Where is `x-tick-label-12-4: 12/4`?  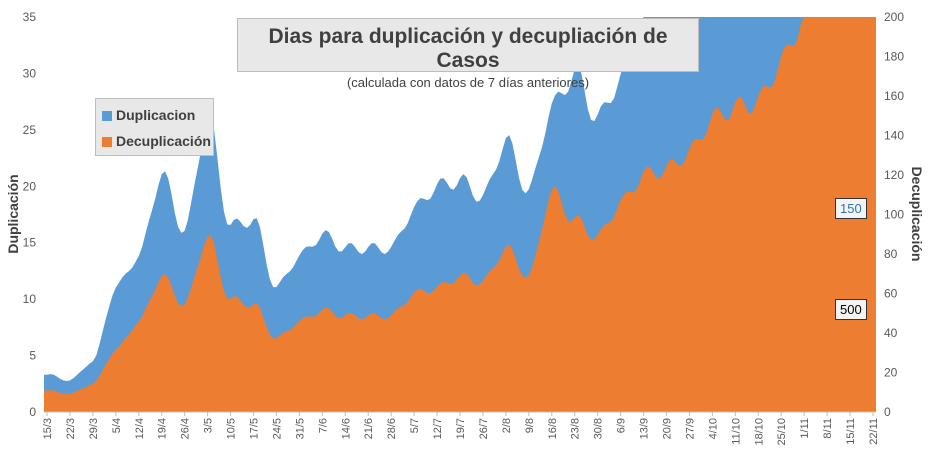
x-tick-label-12-4: 12/4 is located at coordinates (140, 428).